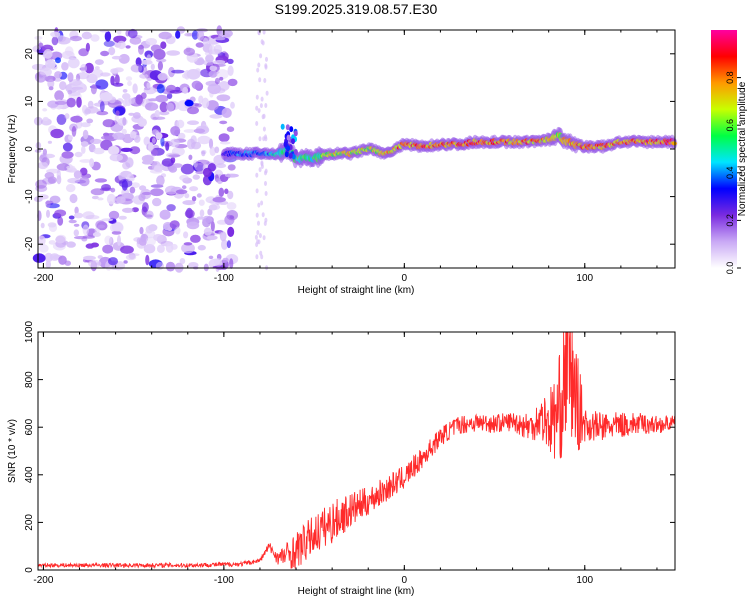 This screenshot has height=600, width=750. Describe the element at coordinates (29, 101) in the screenshot. I see `y-tick-label: 10` at that location.